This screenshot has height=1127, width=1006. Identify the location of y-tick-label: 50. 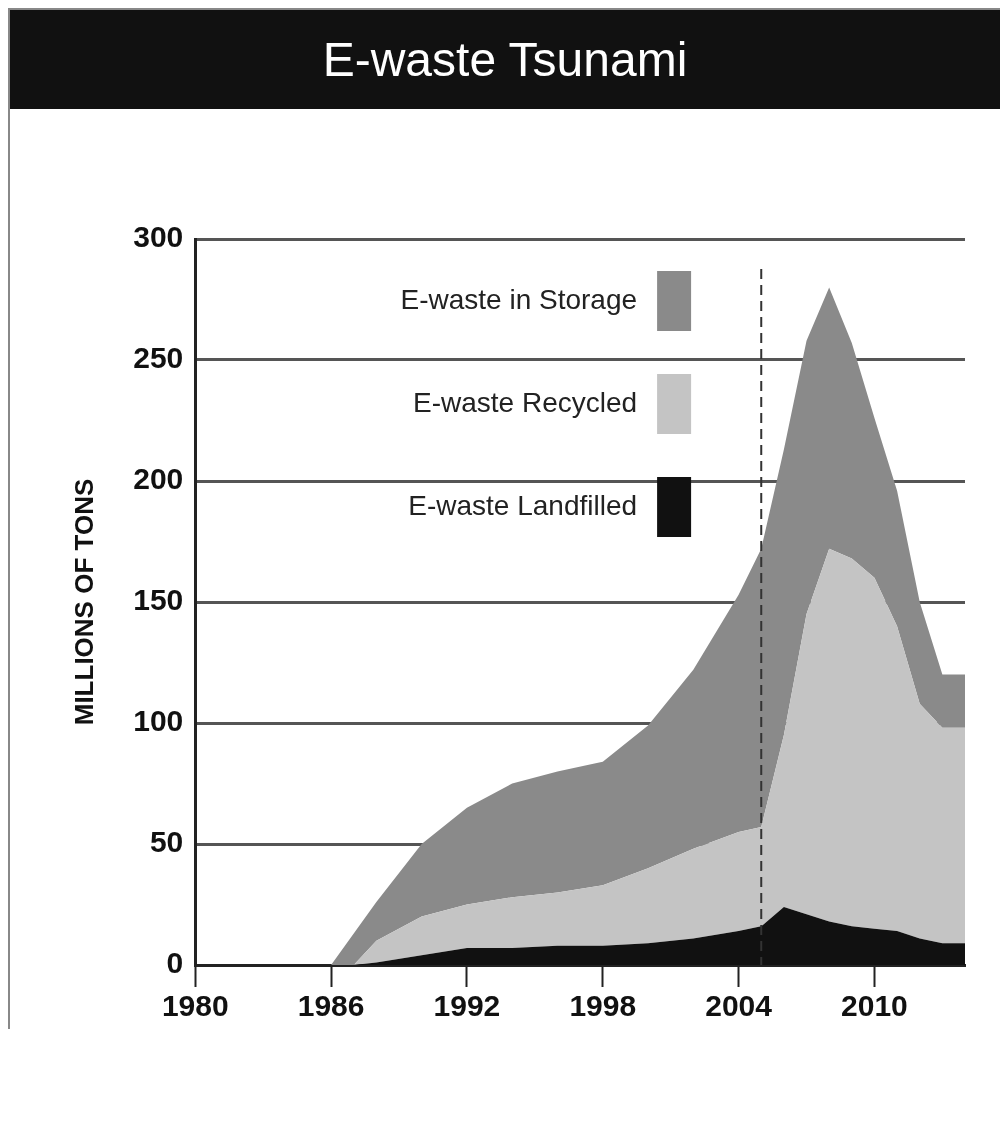
(166, 842).